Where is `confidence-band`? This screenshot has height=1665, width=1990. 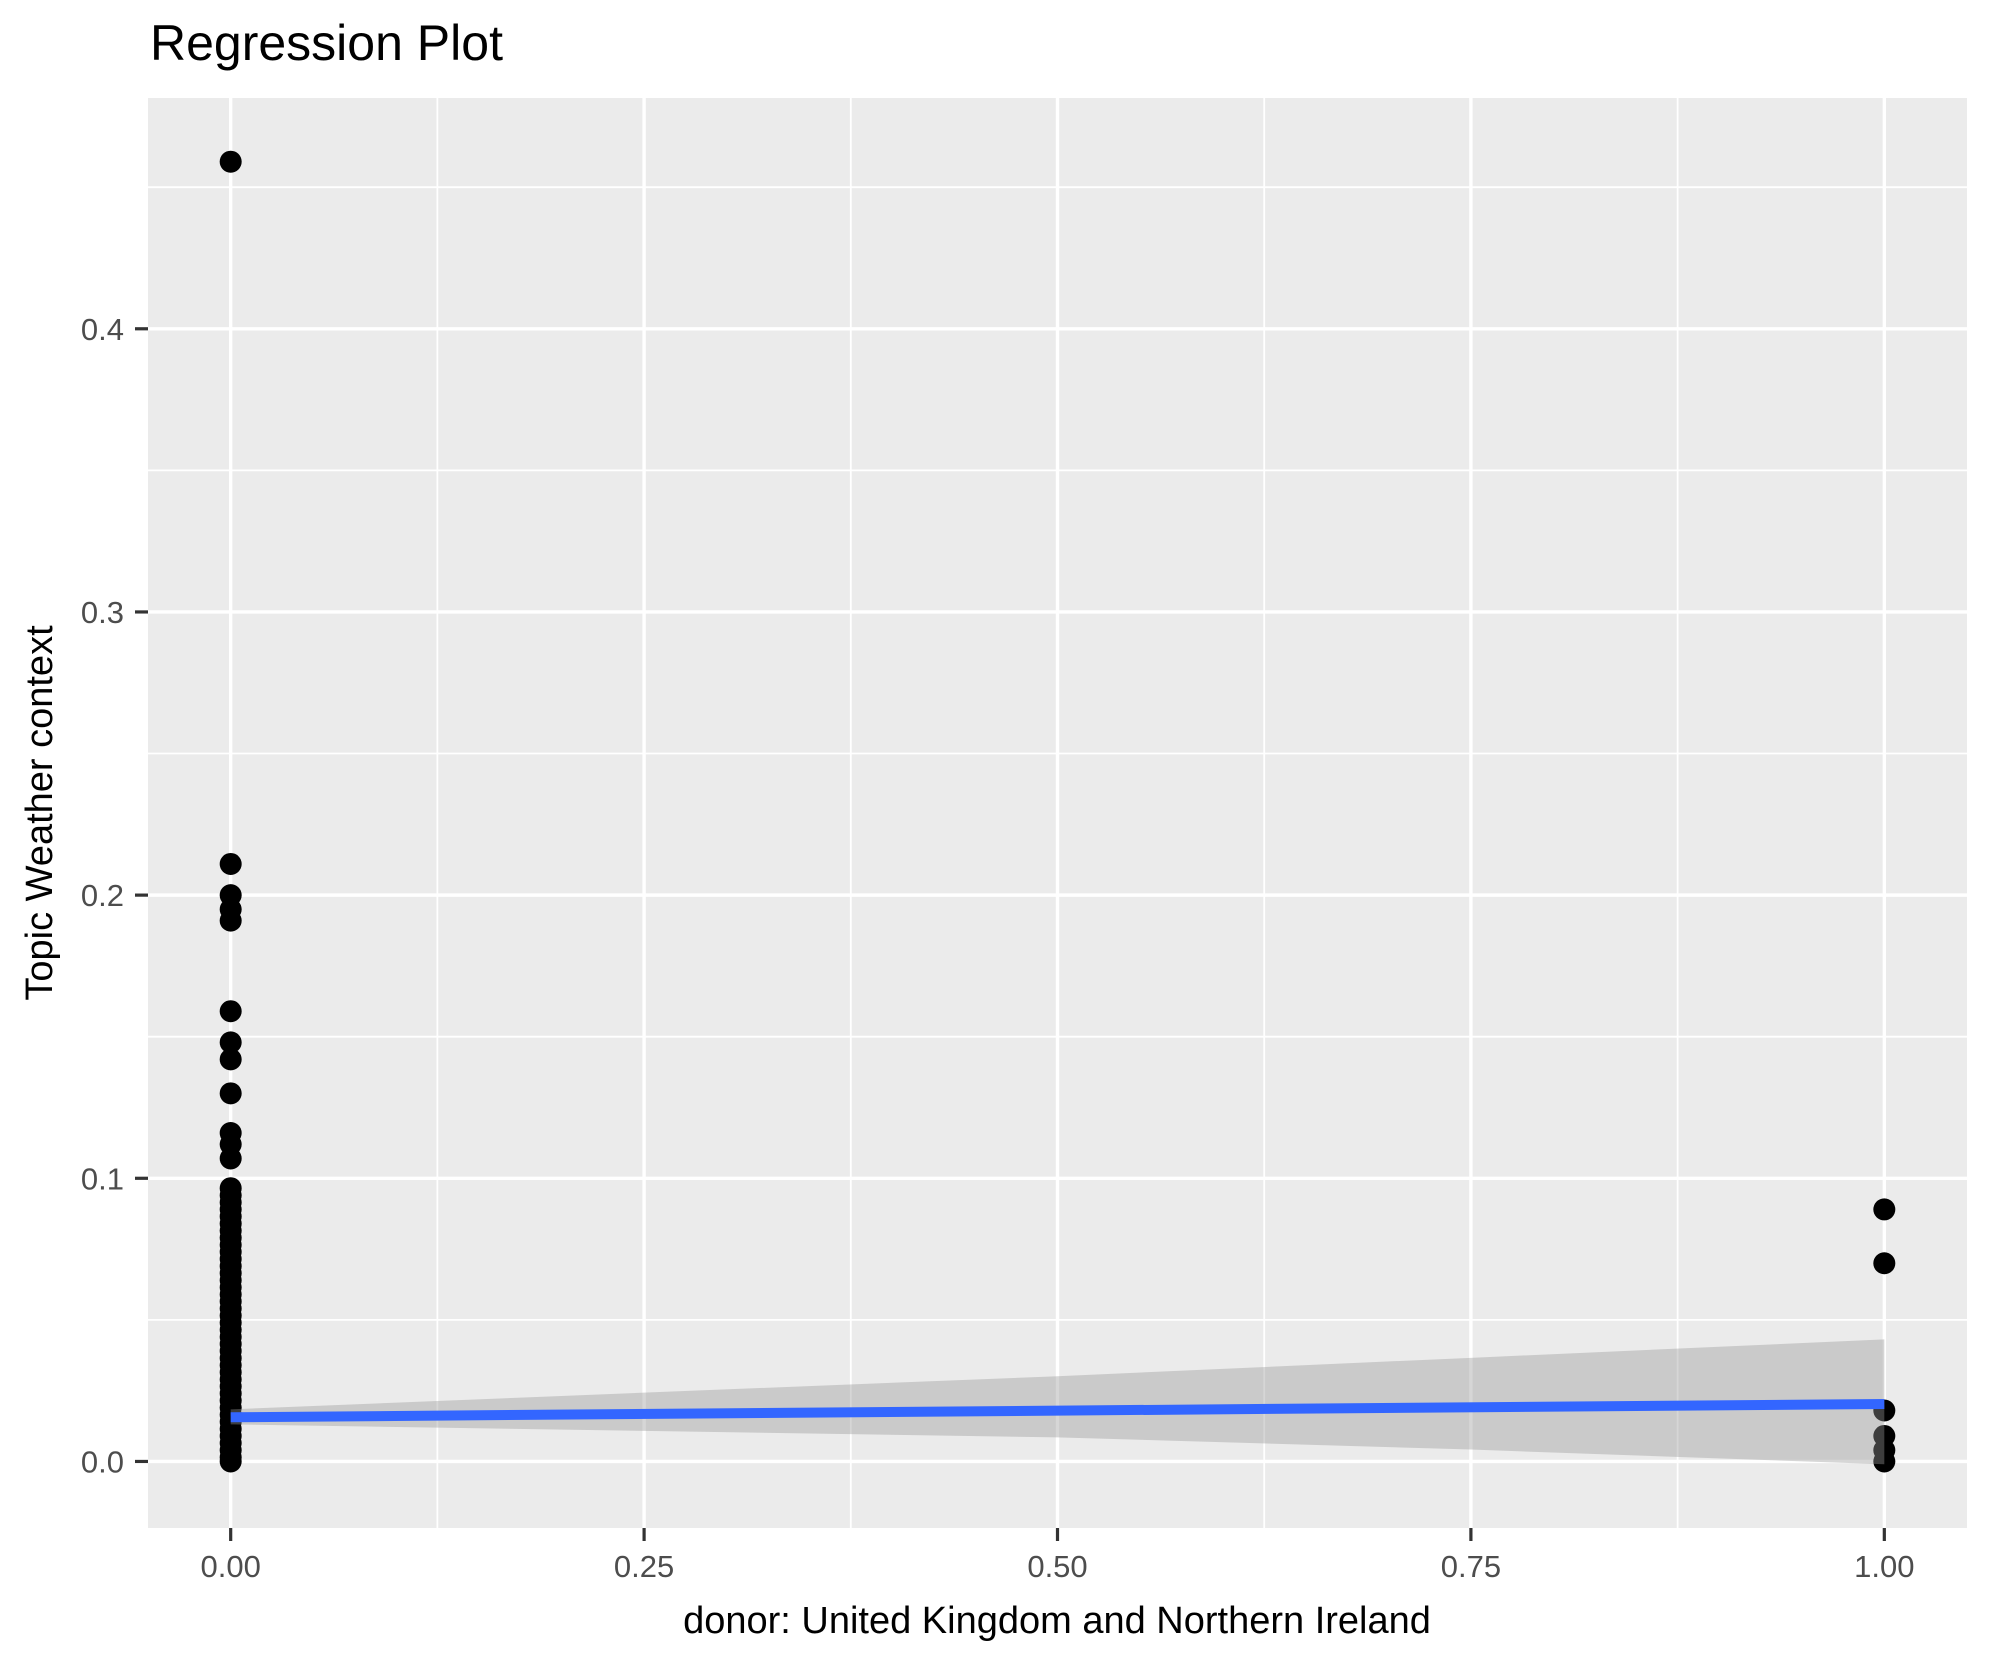 confidence-band is located at coordinates (1057, 1402).